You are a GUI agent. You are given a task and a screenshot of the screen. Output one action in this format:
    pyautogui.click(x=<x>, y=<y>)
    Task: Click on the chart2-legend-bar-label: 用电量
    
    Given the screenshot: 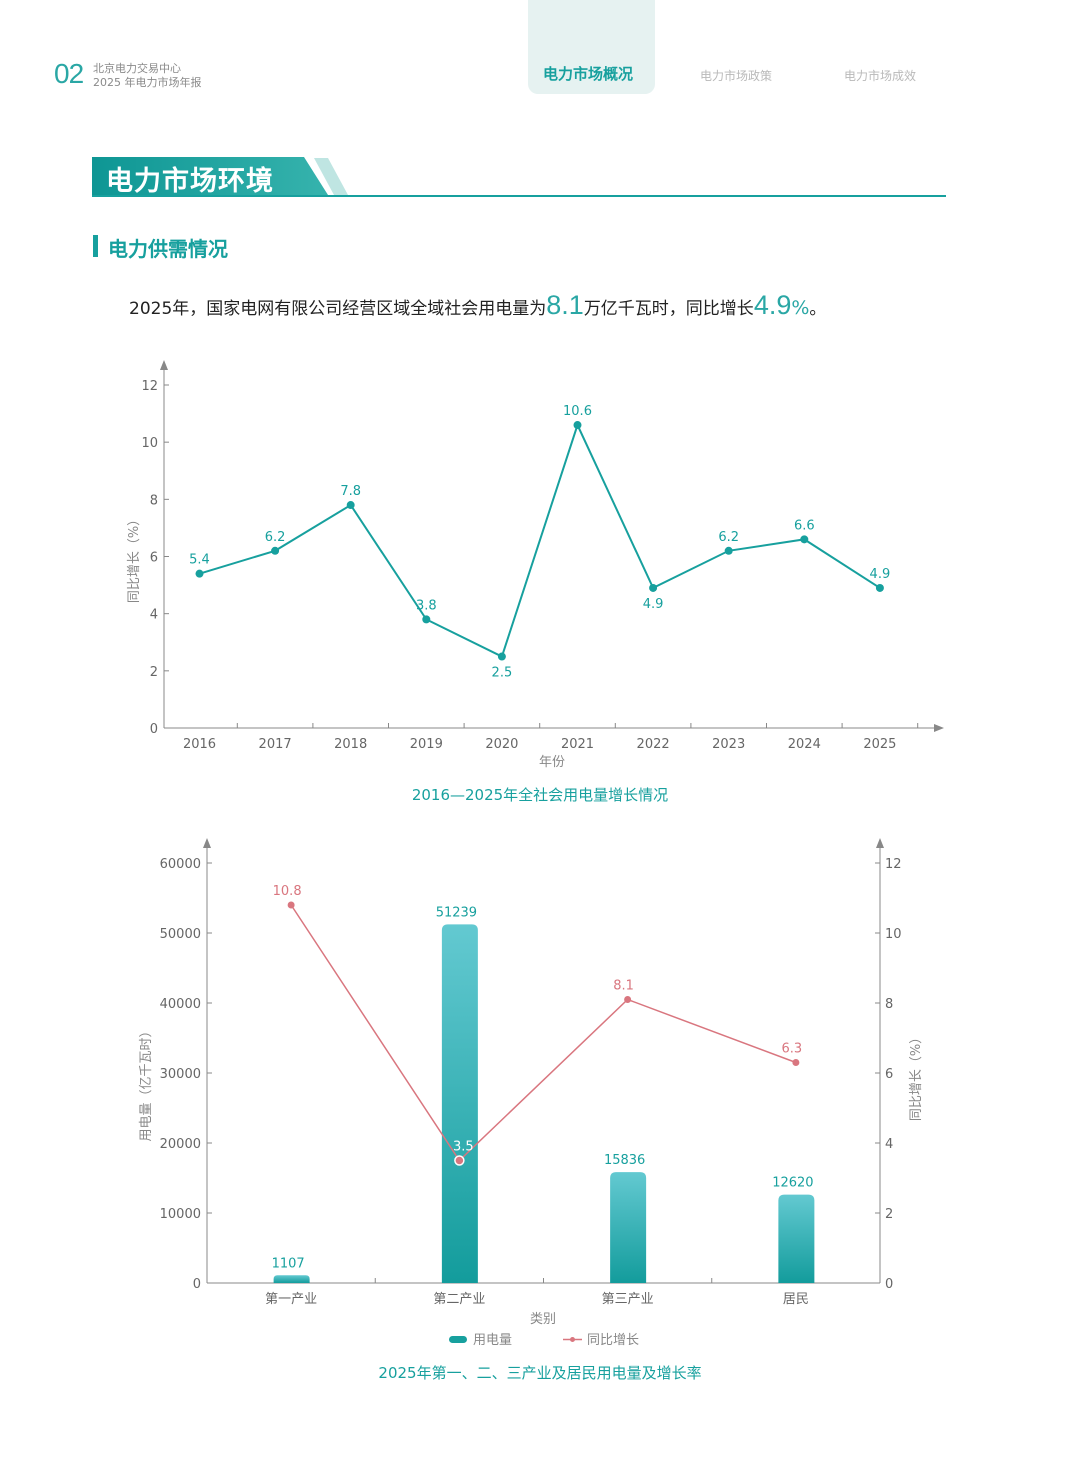 What is the action you would take?
    pyautogui.click(x=492, y=1340)
    